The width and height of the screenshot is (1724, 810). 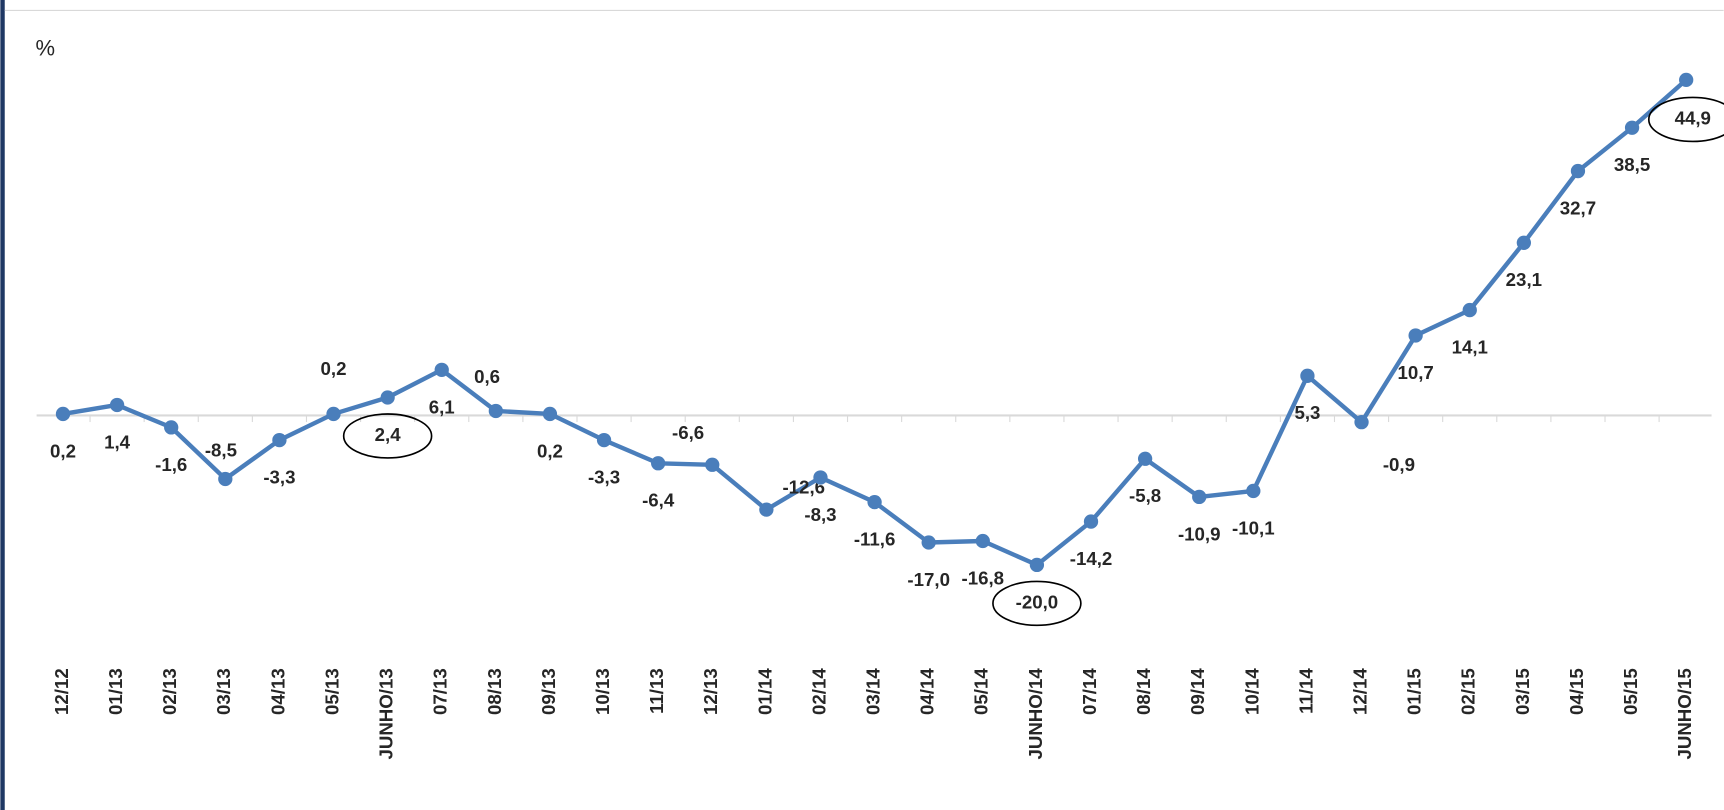 I want to click on data-label: 23,1, so click(x=1524, y=279).